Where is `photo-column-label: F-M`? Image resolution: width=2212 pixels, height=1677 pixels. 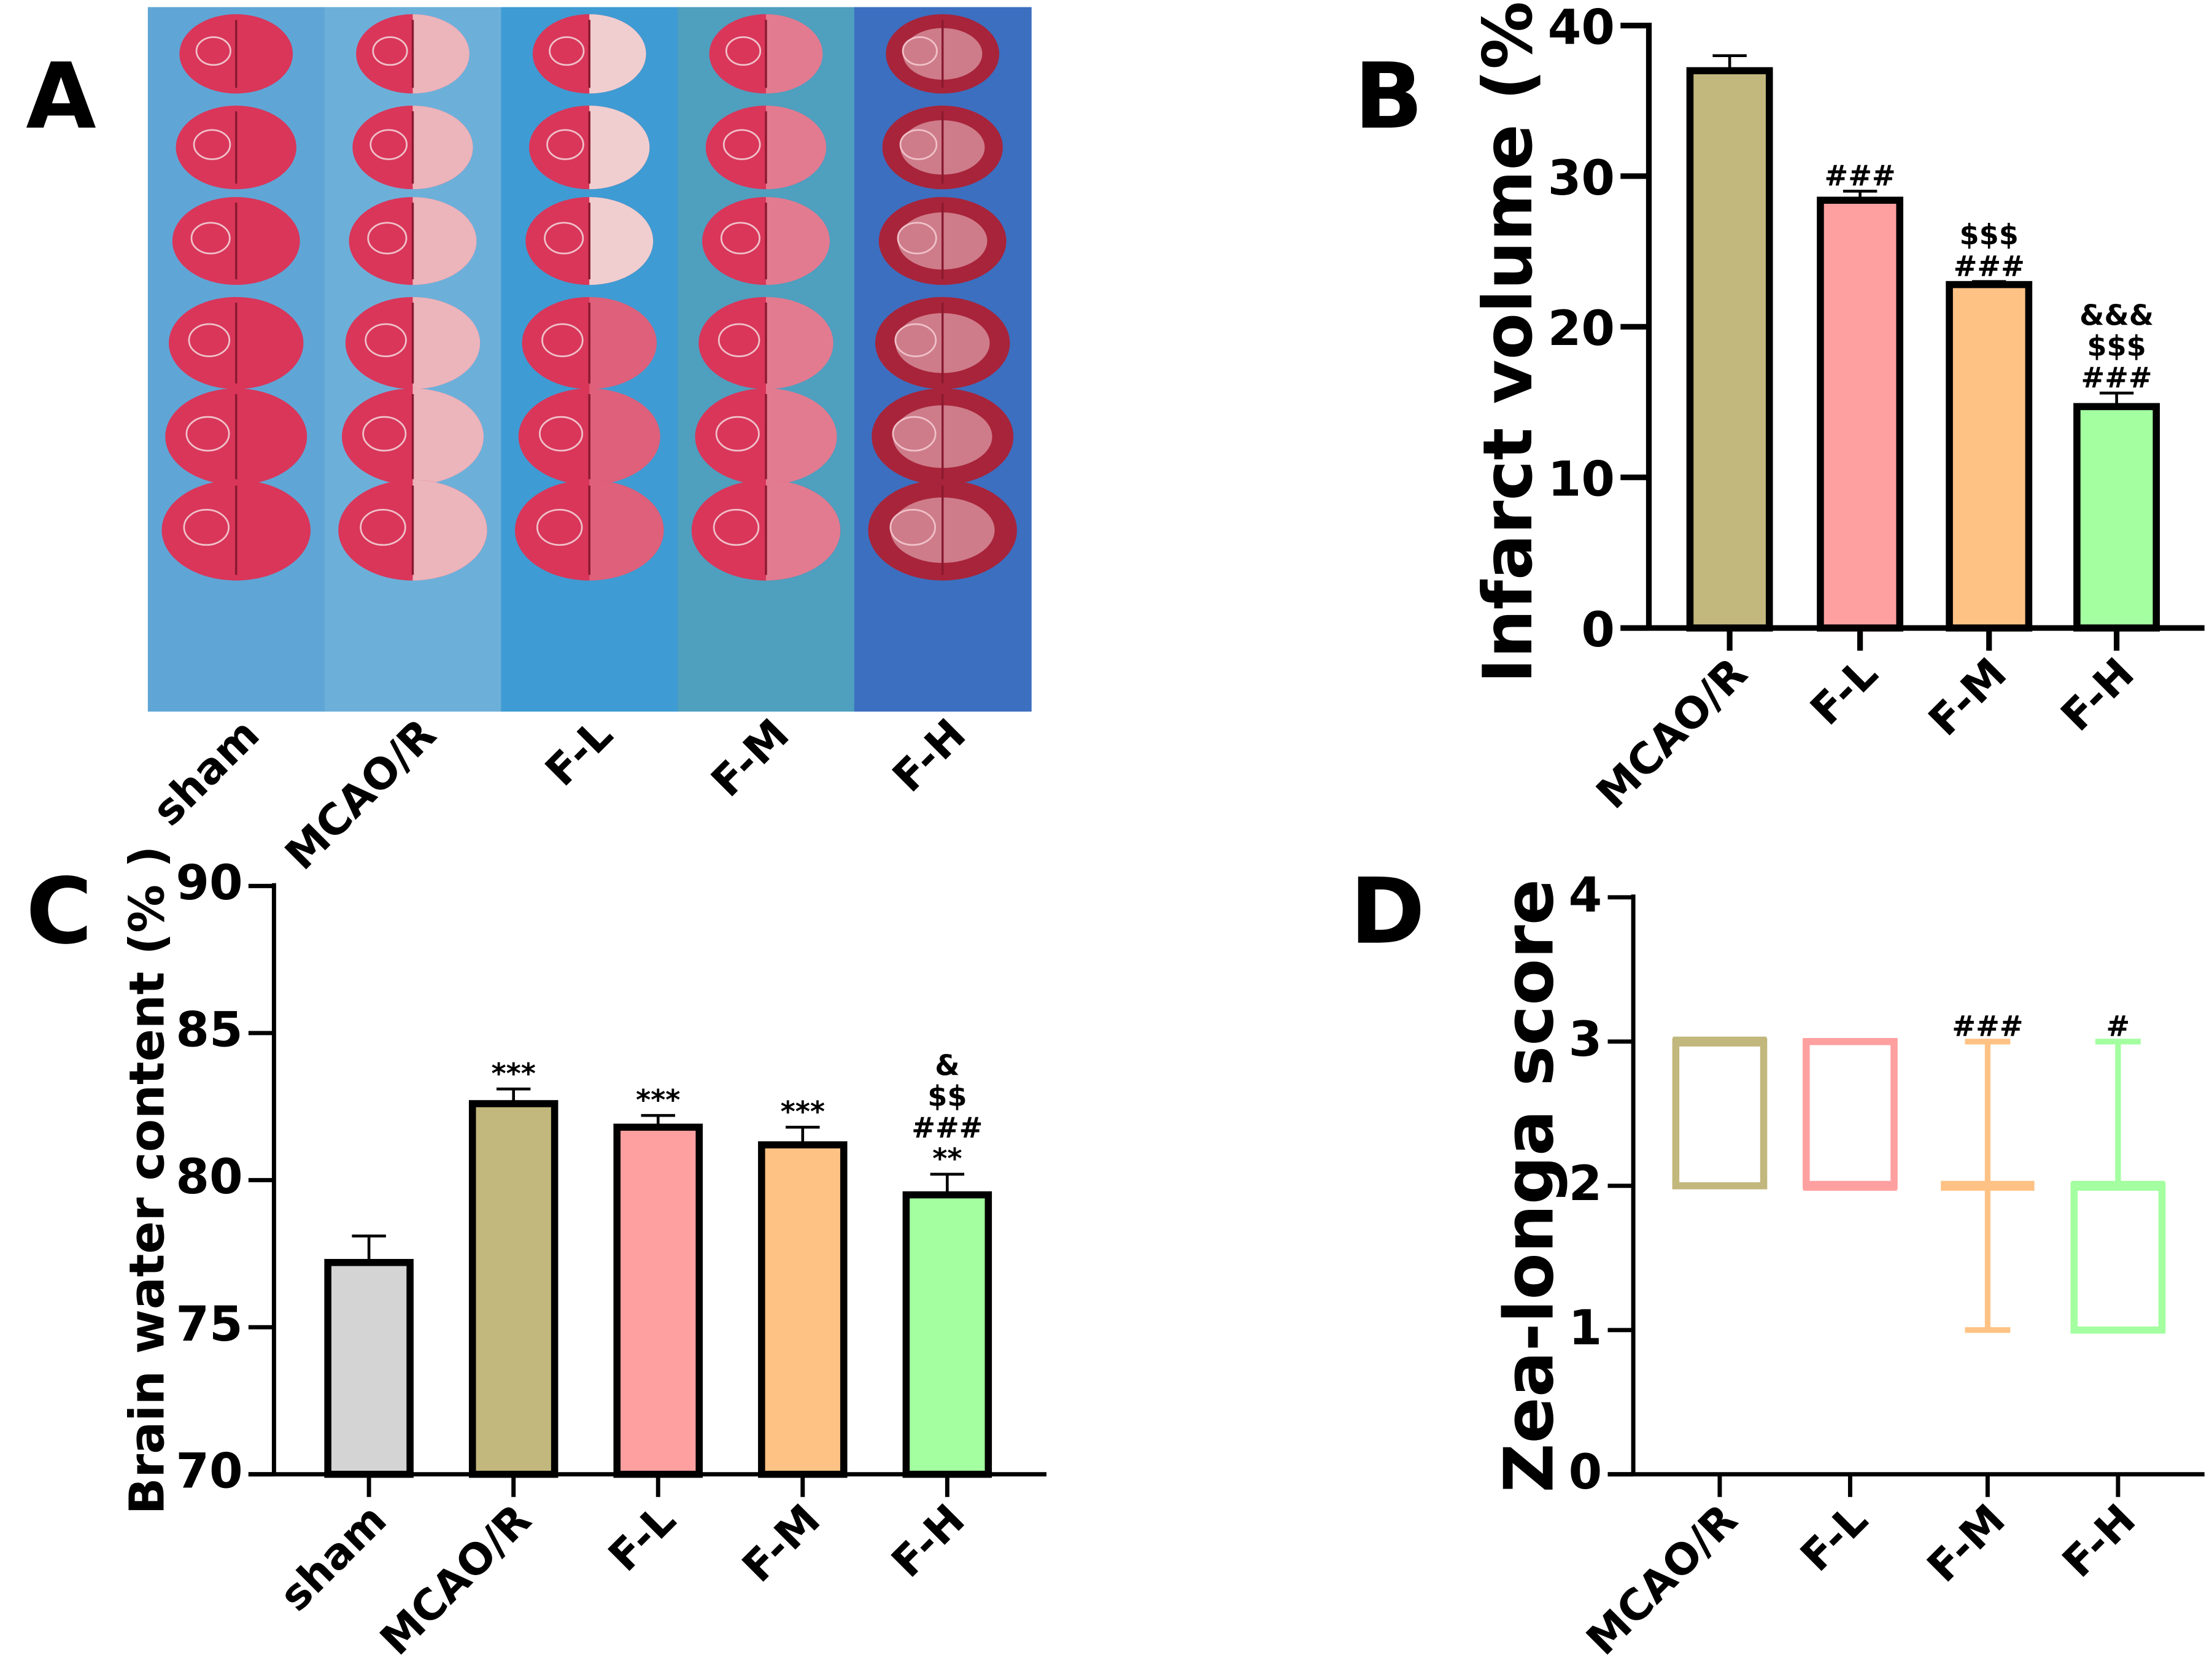 photo-column-label: F-M is located at coordinates (750, 758).